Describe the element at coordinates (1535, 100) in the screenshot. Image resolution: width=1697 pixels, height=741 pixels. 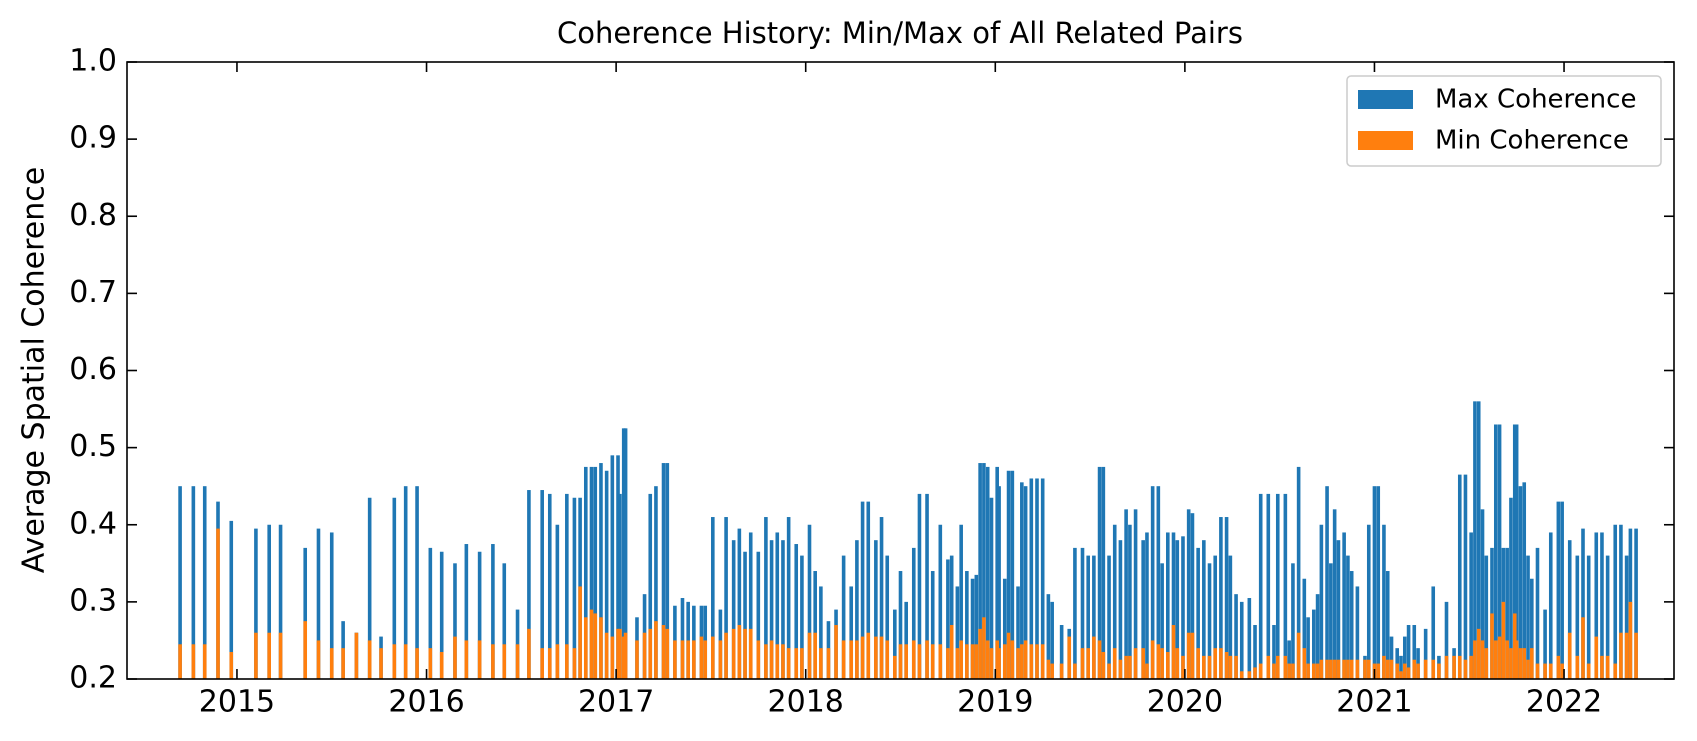
I see `legend-label: Max Coherence` at that location.